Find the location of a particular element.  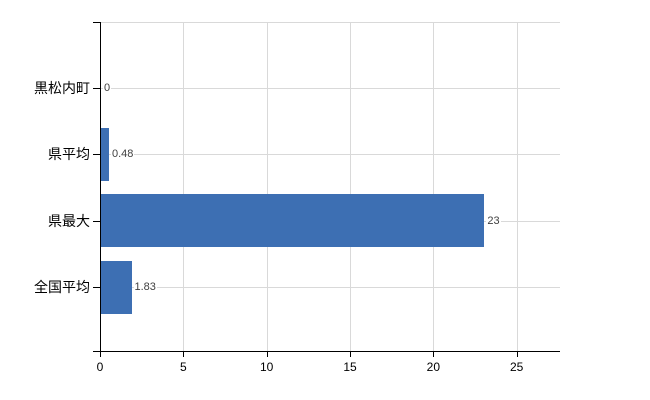

y-axis-line is located at coordinates (100, 189).